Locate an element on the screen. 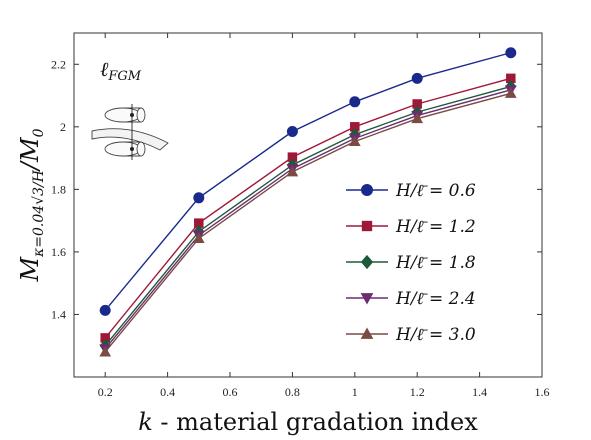 The width and height of the screenshot is (591, 440). y-tick-label: 1.4 is located at coordinates (58, 314).